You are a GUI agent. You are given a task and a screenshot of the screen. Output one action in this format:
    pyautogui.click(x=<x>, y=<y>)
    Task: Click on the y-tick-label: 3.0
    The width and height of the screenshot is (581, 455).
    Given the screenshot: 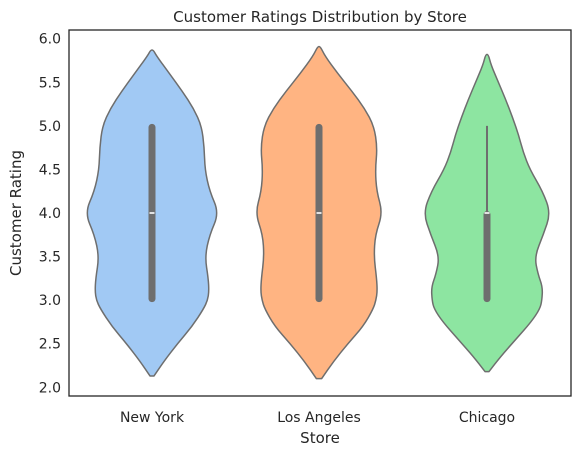 What is the action you would take?
    pyautogui.click(x=50, y=301)
    